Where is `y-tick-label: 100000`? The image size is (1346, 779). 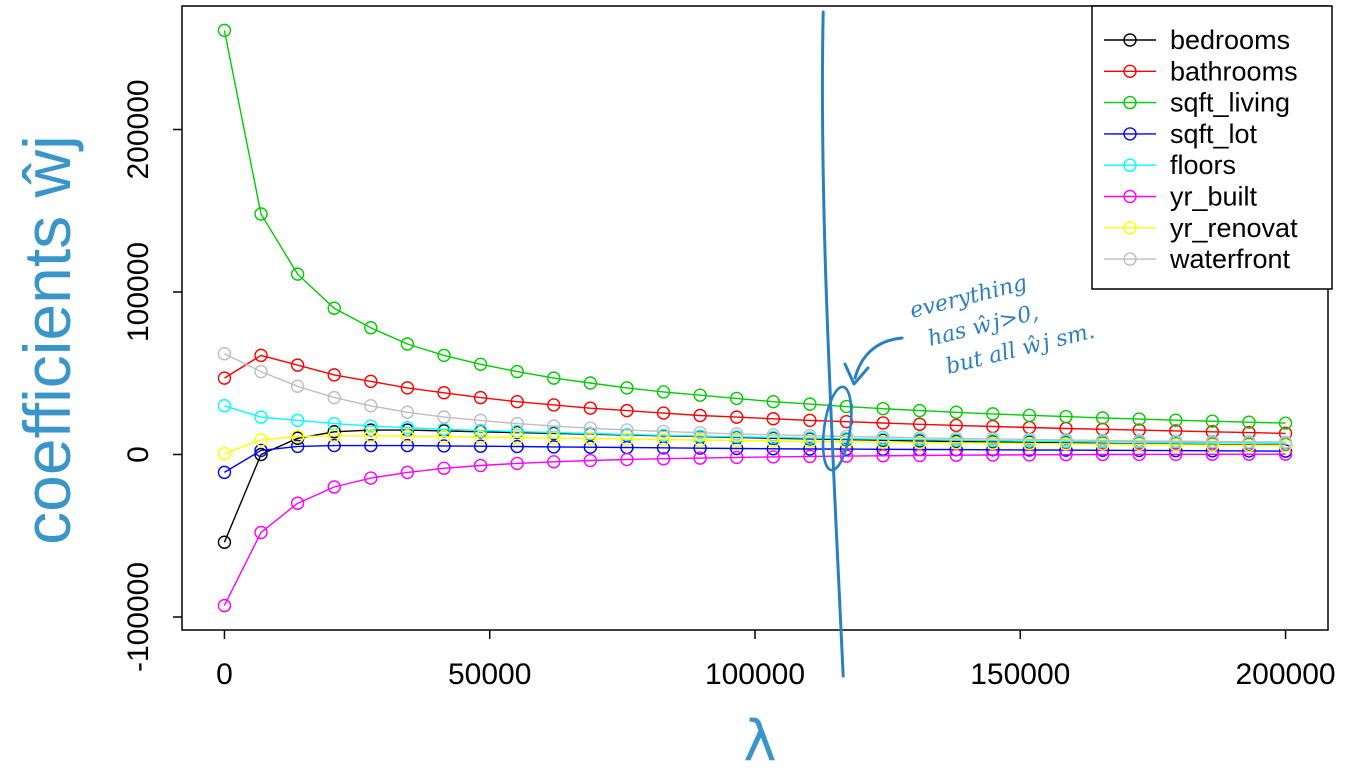
y-tick-label: 100000 is located at coordinates (138, 292).